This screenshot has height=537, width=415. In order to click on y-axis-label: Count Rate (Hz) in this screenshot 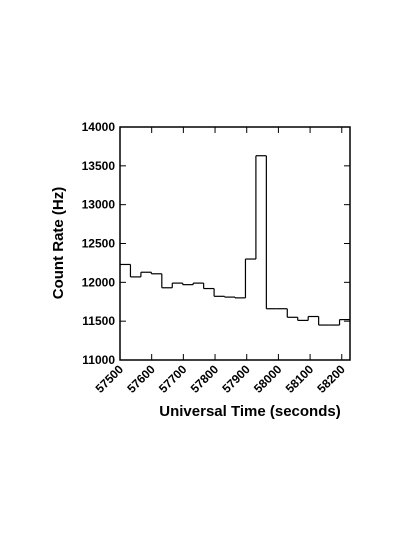, I will do `click(58, 243)`.